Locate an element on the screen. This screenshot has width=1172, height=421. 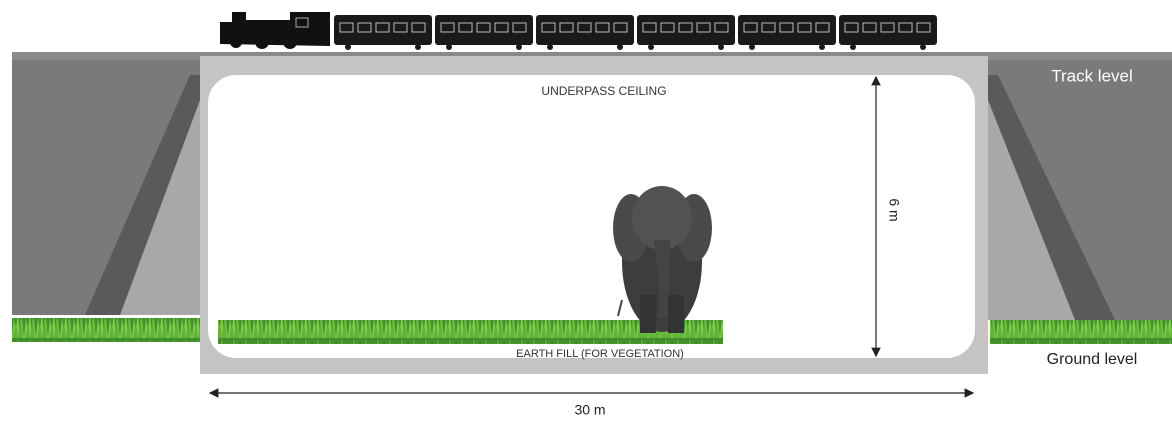
width-label: 30 m is located at coordinates (589, 410).